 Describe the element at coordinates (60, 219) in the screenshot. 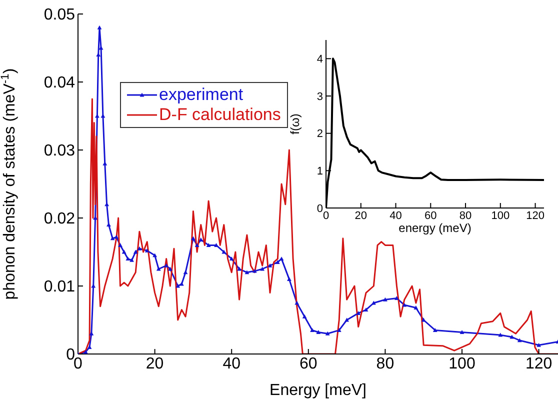

I see `y-tick-label: 0.02` at that location.